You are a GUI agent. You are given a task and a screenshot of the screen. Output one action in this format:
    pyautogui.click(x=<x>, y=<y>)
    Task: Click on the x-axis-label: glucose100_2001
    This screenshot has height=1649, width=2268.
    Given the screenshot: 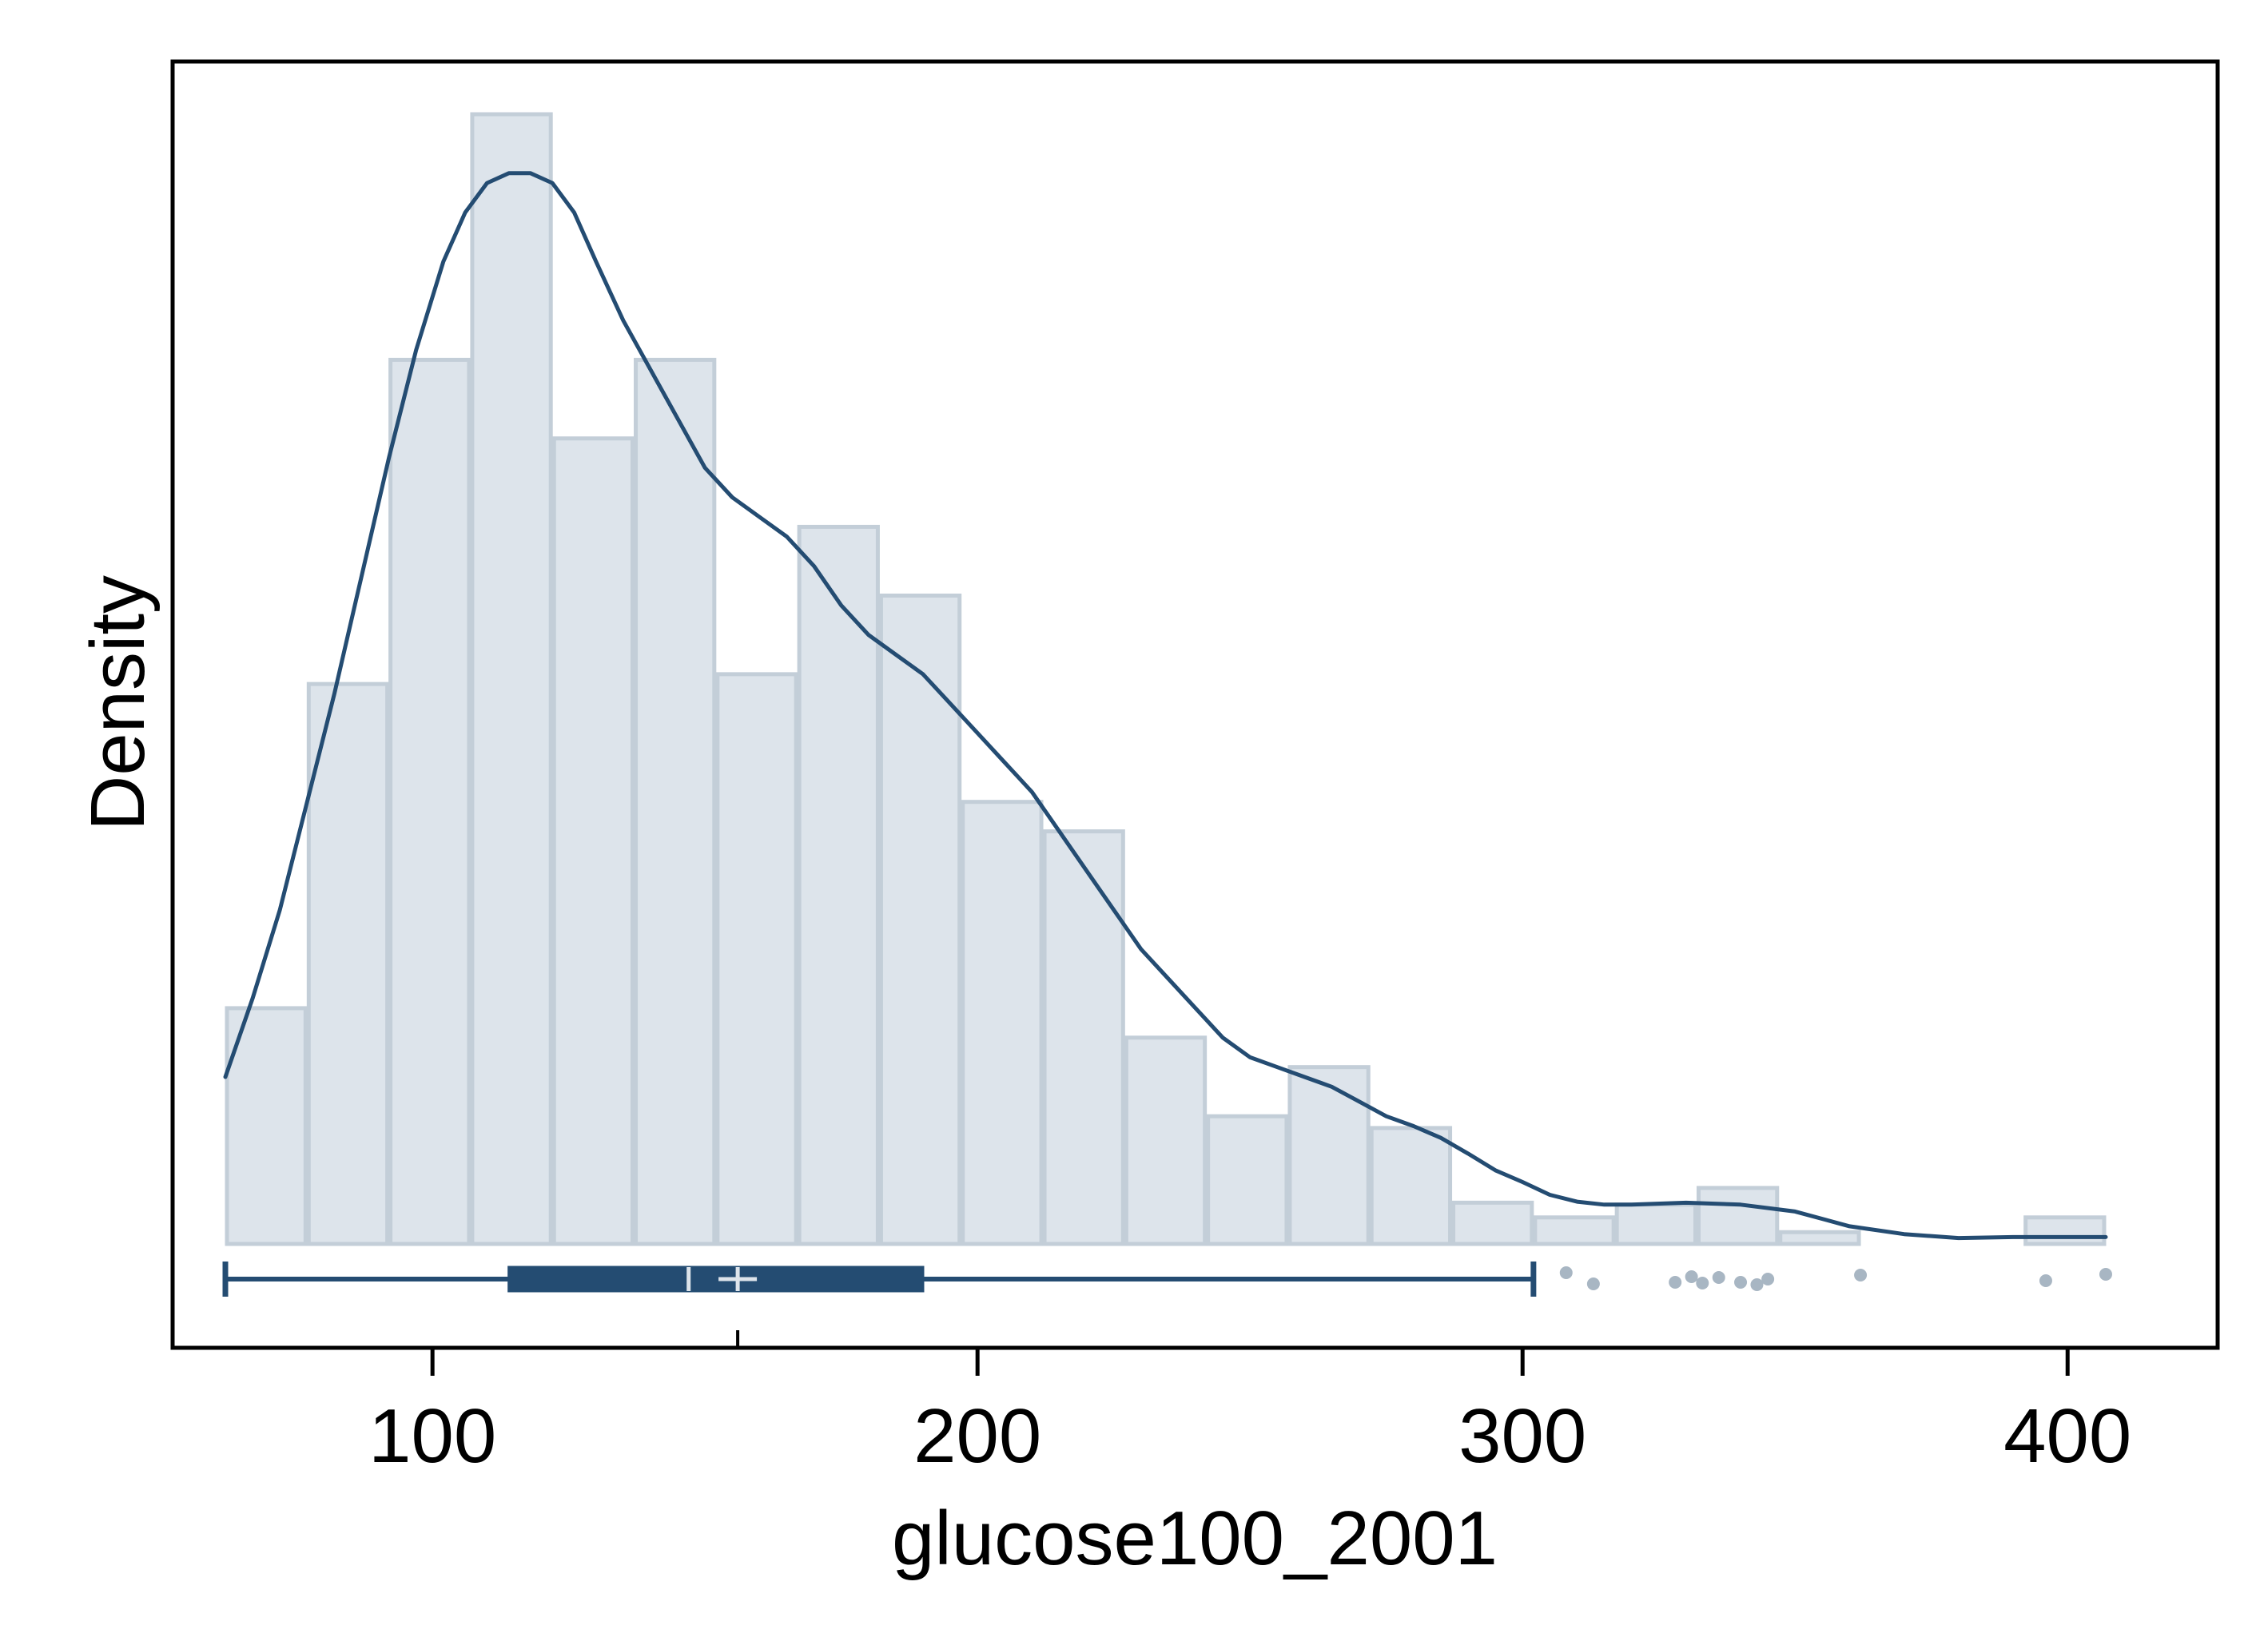 What is the action you would take?
    pyautogui.click(x=1195, y=1538)
    